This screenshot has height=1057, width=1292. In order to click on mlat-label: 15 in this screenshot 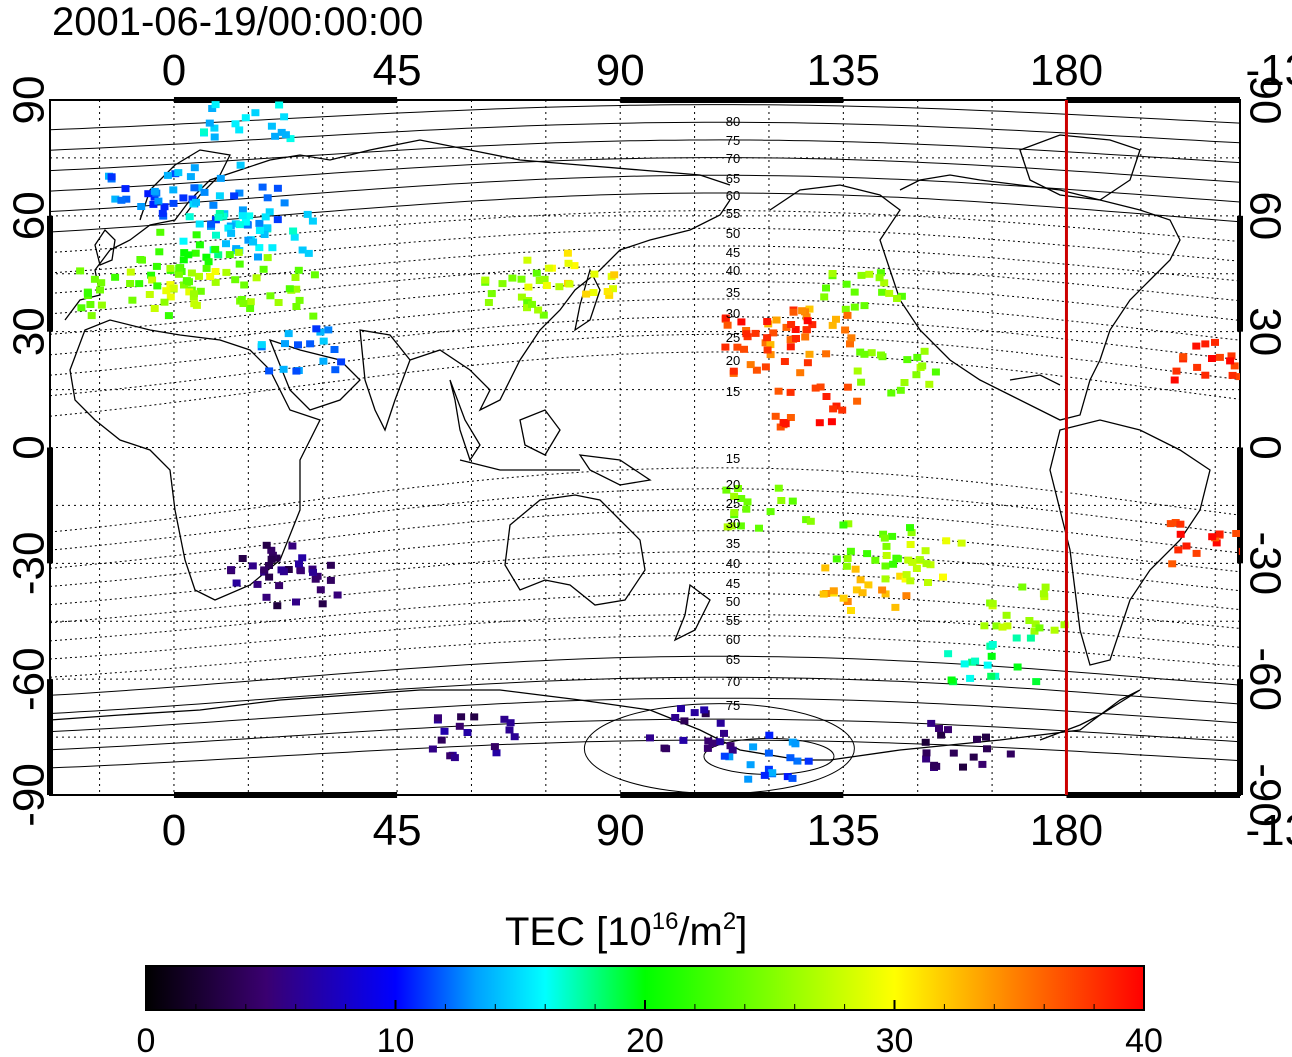, I will do `click(733, 391)`.